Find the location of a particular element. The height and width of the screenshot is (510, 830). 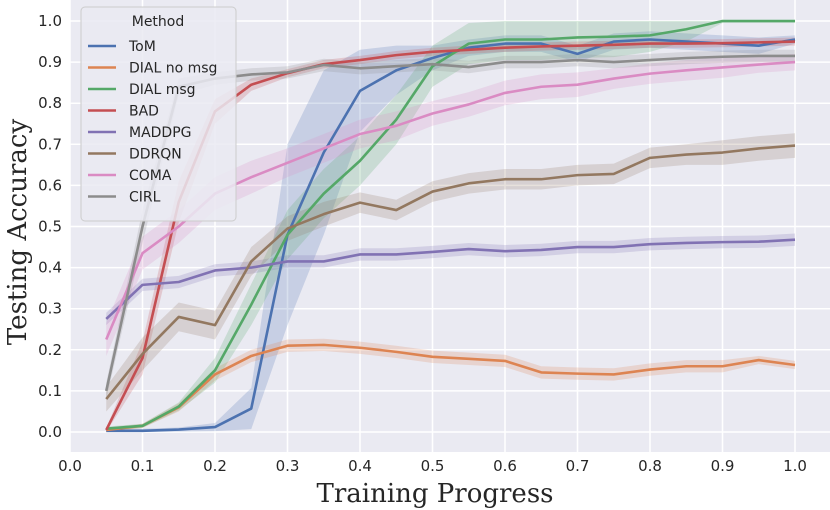

legend-label-tom: ToM is located at coordinates (142, 47).